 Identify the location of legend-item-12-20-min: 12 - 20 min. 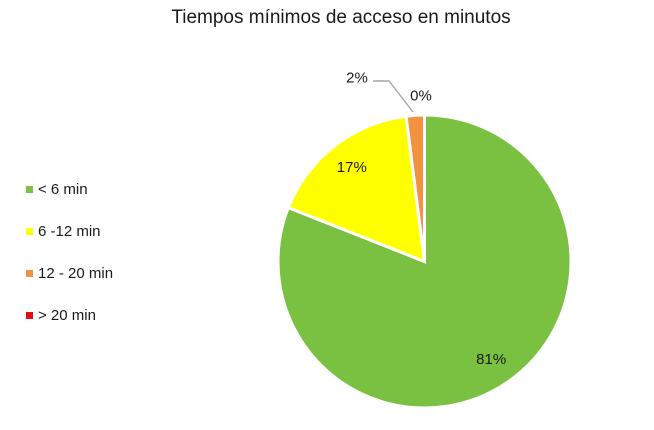
(70, 273).